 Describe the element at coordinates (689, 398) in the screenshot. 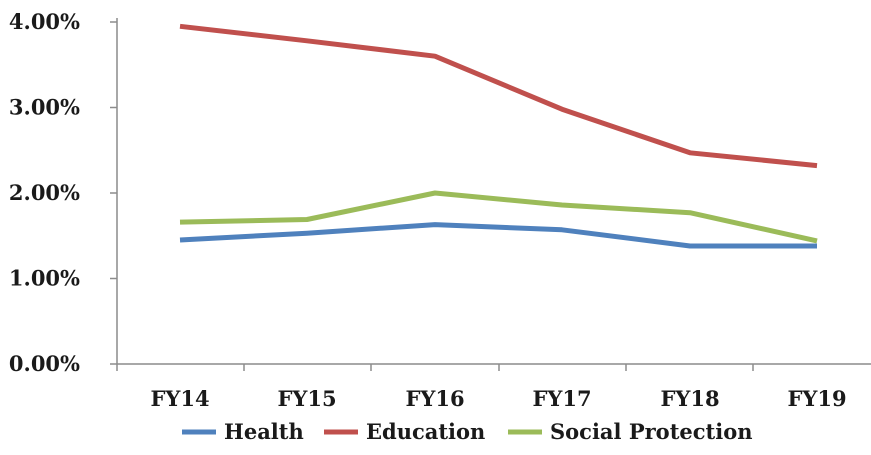

I see `x-tick-label: FY18` at that location.